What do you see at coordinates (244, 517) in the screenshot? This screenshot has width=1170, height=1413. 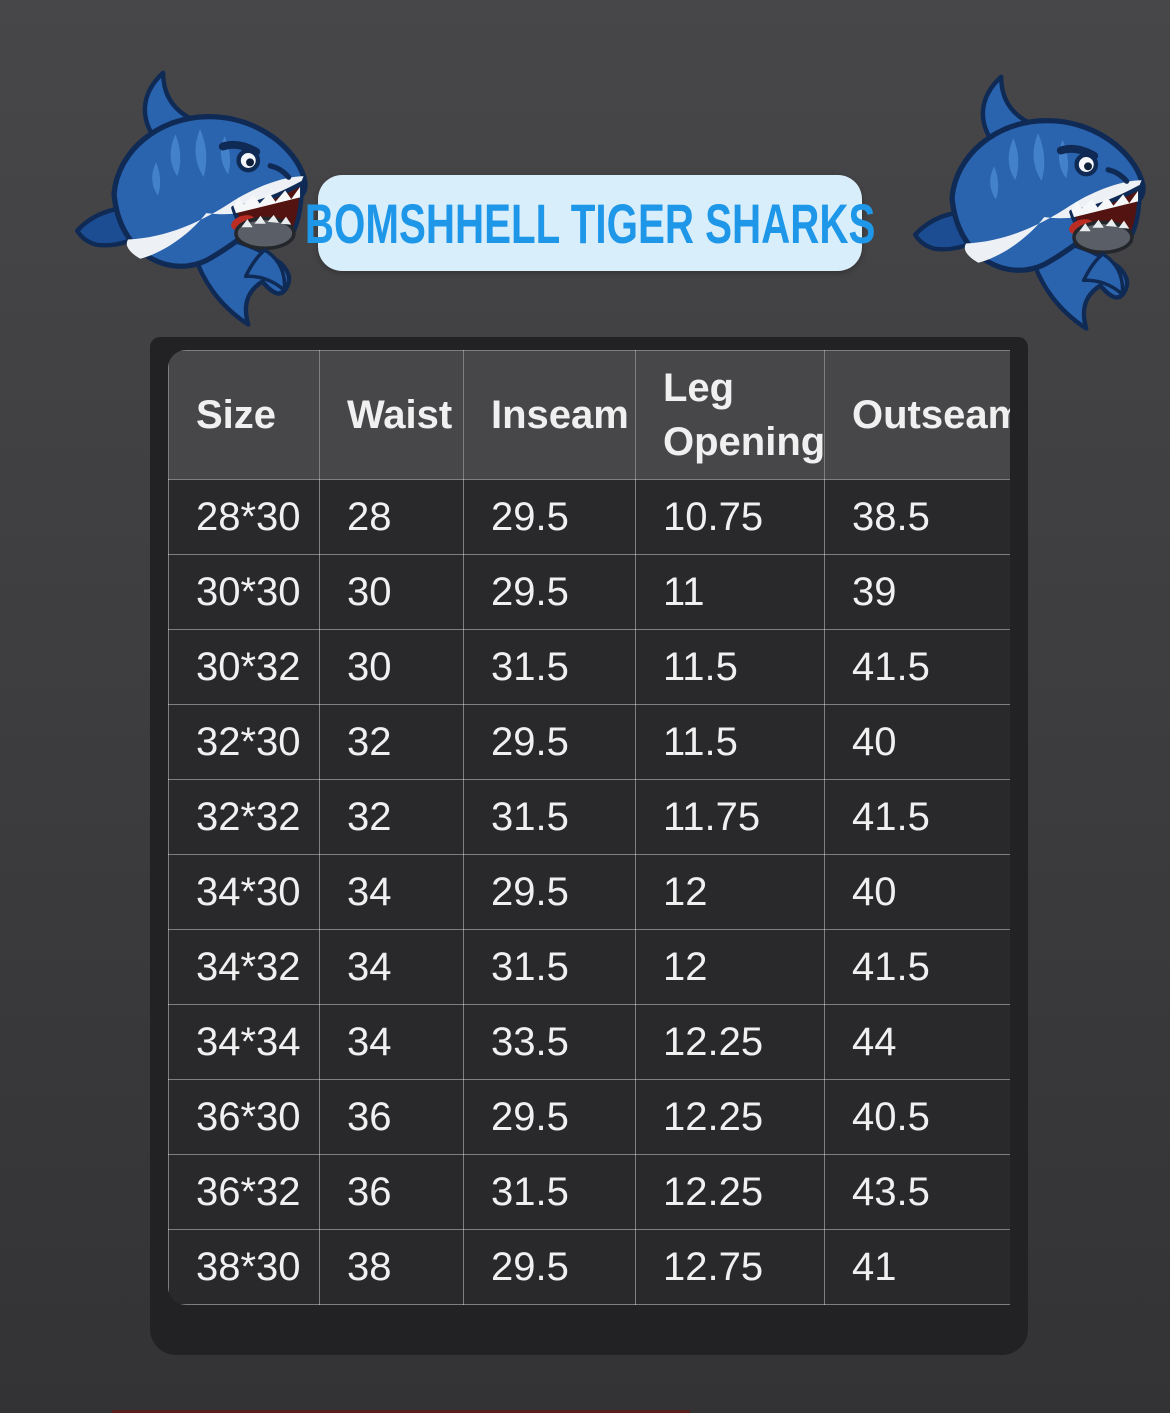 I see `table-cell: 28*30` at bounding box center [244, 517].